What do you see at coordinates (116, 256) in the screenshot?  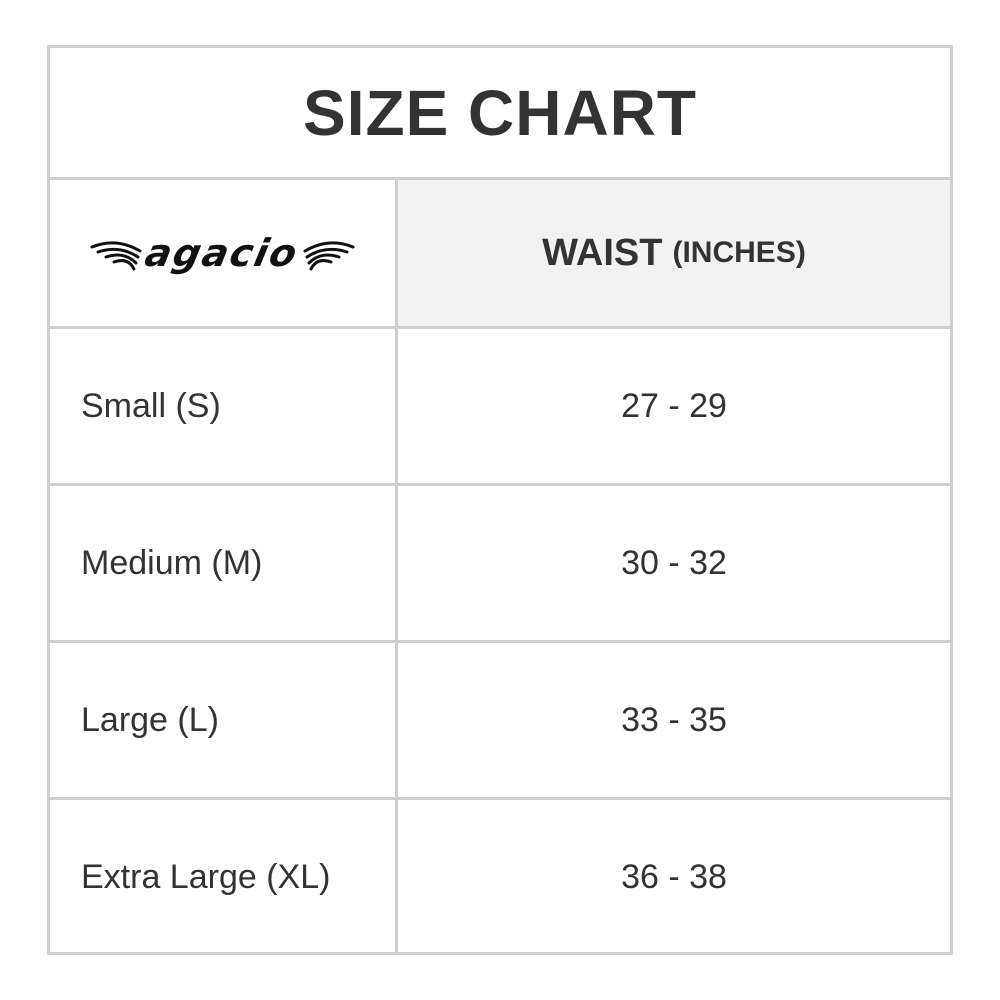 I see `left-wing-icon` at bounding box center [116, 256].